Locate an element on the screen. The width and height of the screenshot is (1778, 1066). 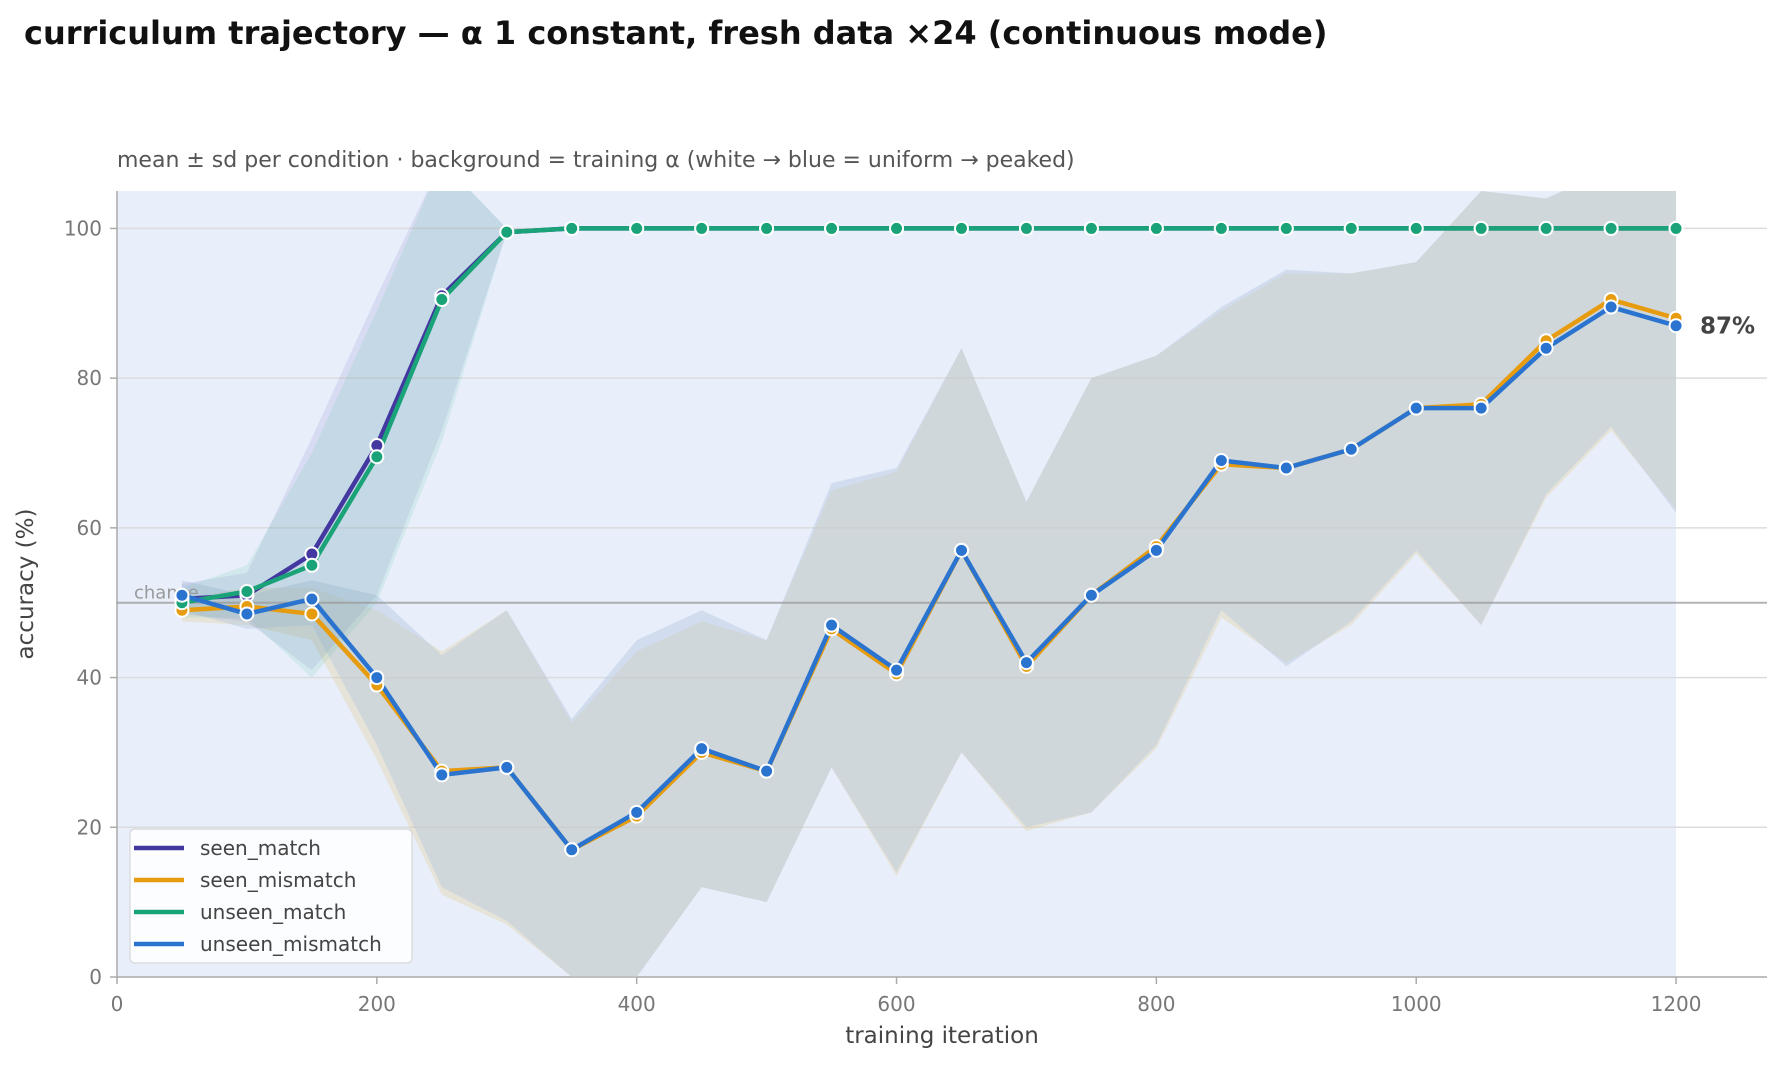
x-tick-label: 1000 is located at coordinates (1416, 1004).